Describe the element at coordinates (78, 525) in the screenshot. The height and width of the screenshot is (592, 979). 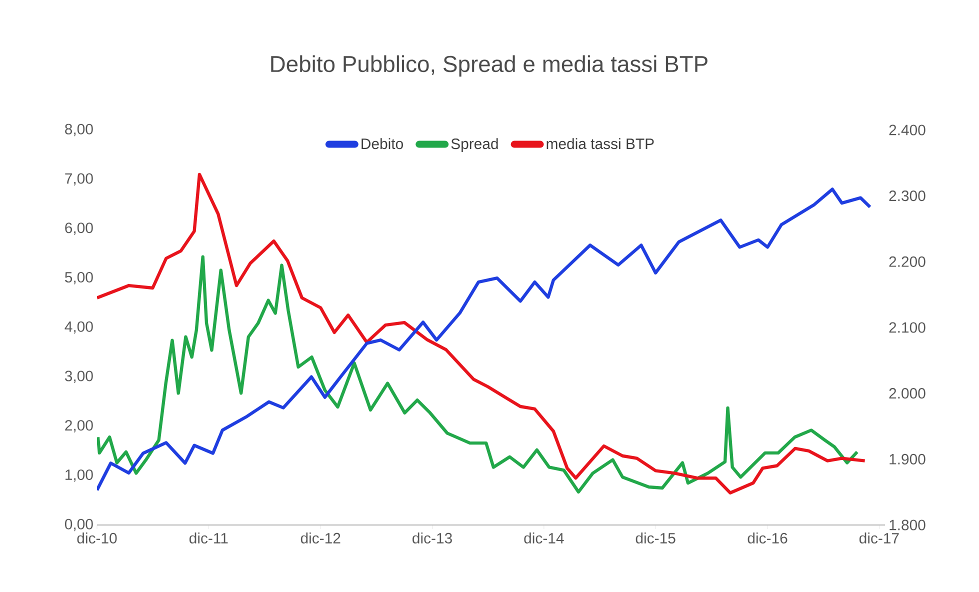
I see `y-tick-label: 0,00` at that location.